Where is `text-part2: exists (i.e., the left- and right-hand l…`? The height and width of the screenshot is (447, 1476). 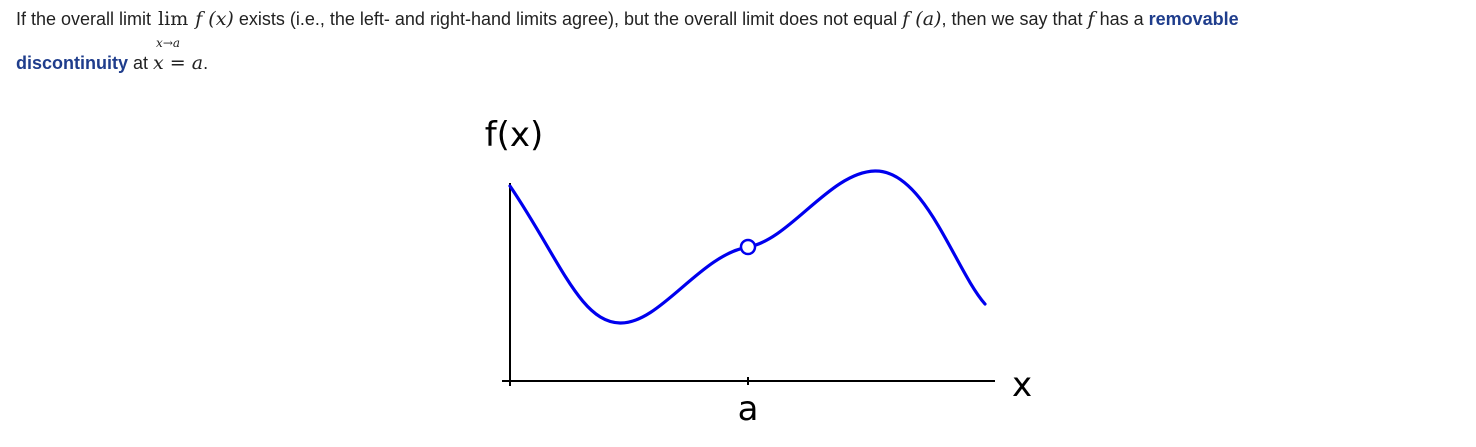
text-part2: exists (i.e., the left- and right-hand l… is located at coordinates (568, 19).